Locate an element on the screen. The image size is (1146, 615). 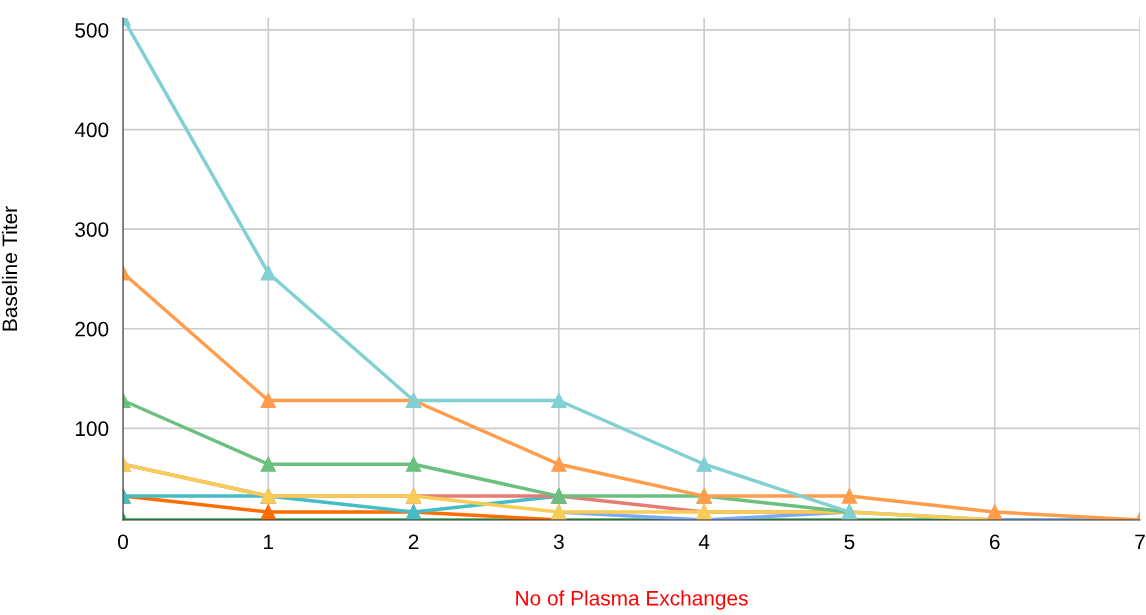
y-tick-label: 500 is located at coordinates (92, 30).